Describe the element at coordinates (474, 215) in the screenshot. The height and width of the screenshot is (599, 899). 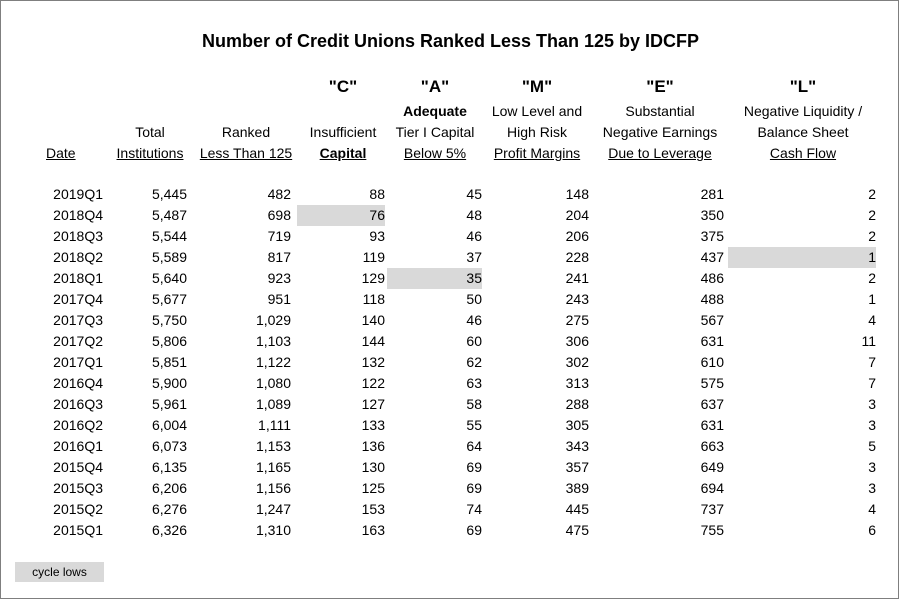
I see `cell-a: 48` at that location.